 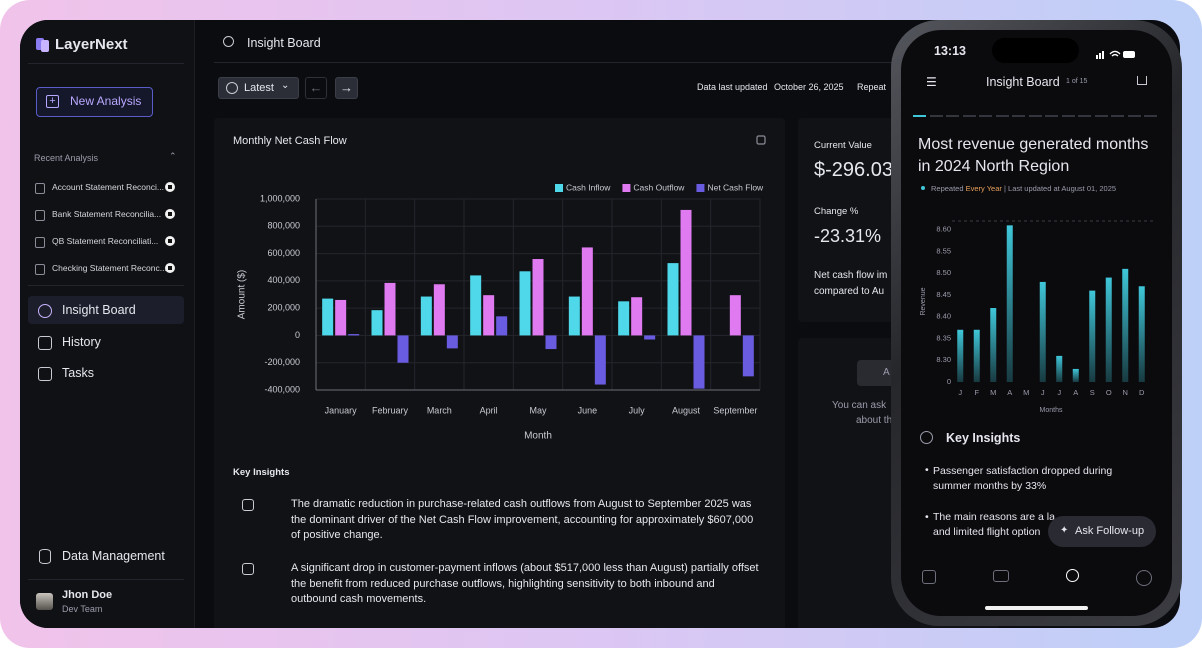 I want to click on new-analysis-button, so click(x=94, y=102).